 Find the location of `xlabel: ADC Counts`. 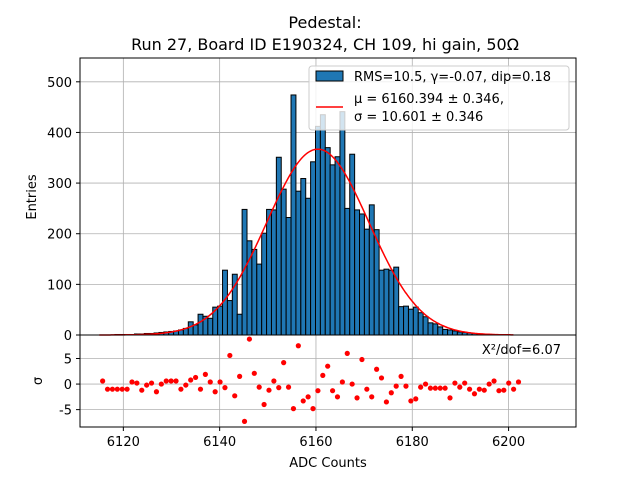

xlabel: ADC Counts is located at coordinates (328, 463).